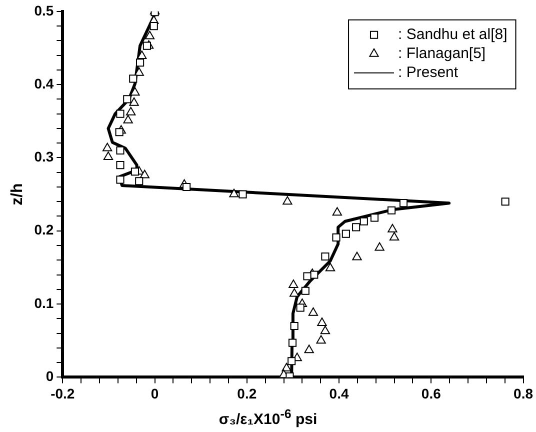  I want to click on x-tick-label: 0.2, so click(247, 393).